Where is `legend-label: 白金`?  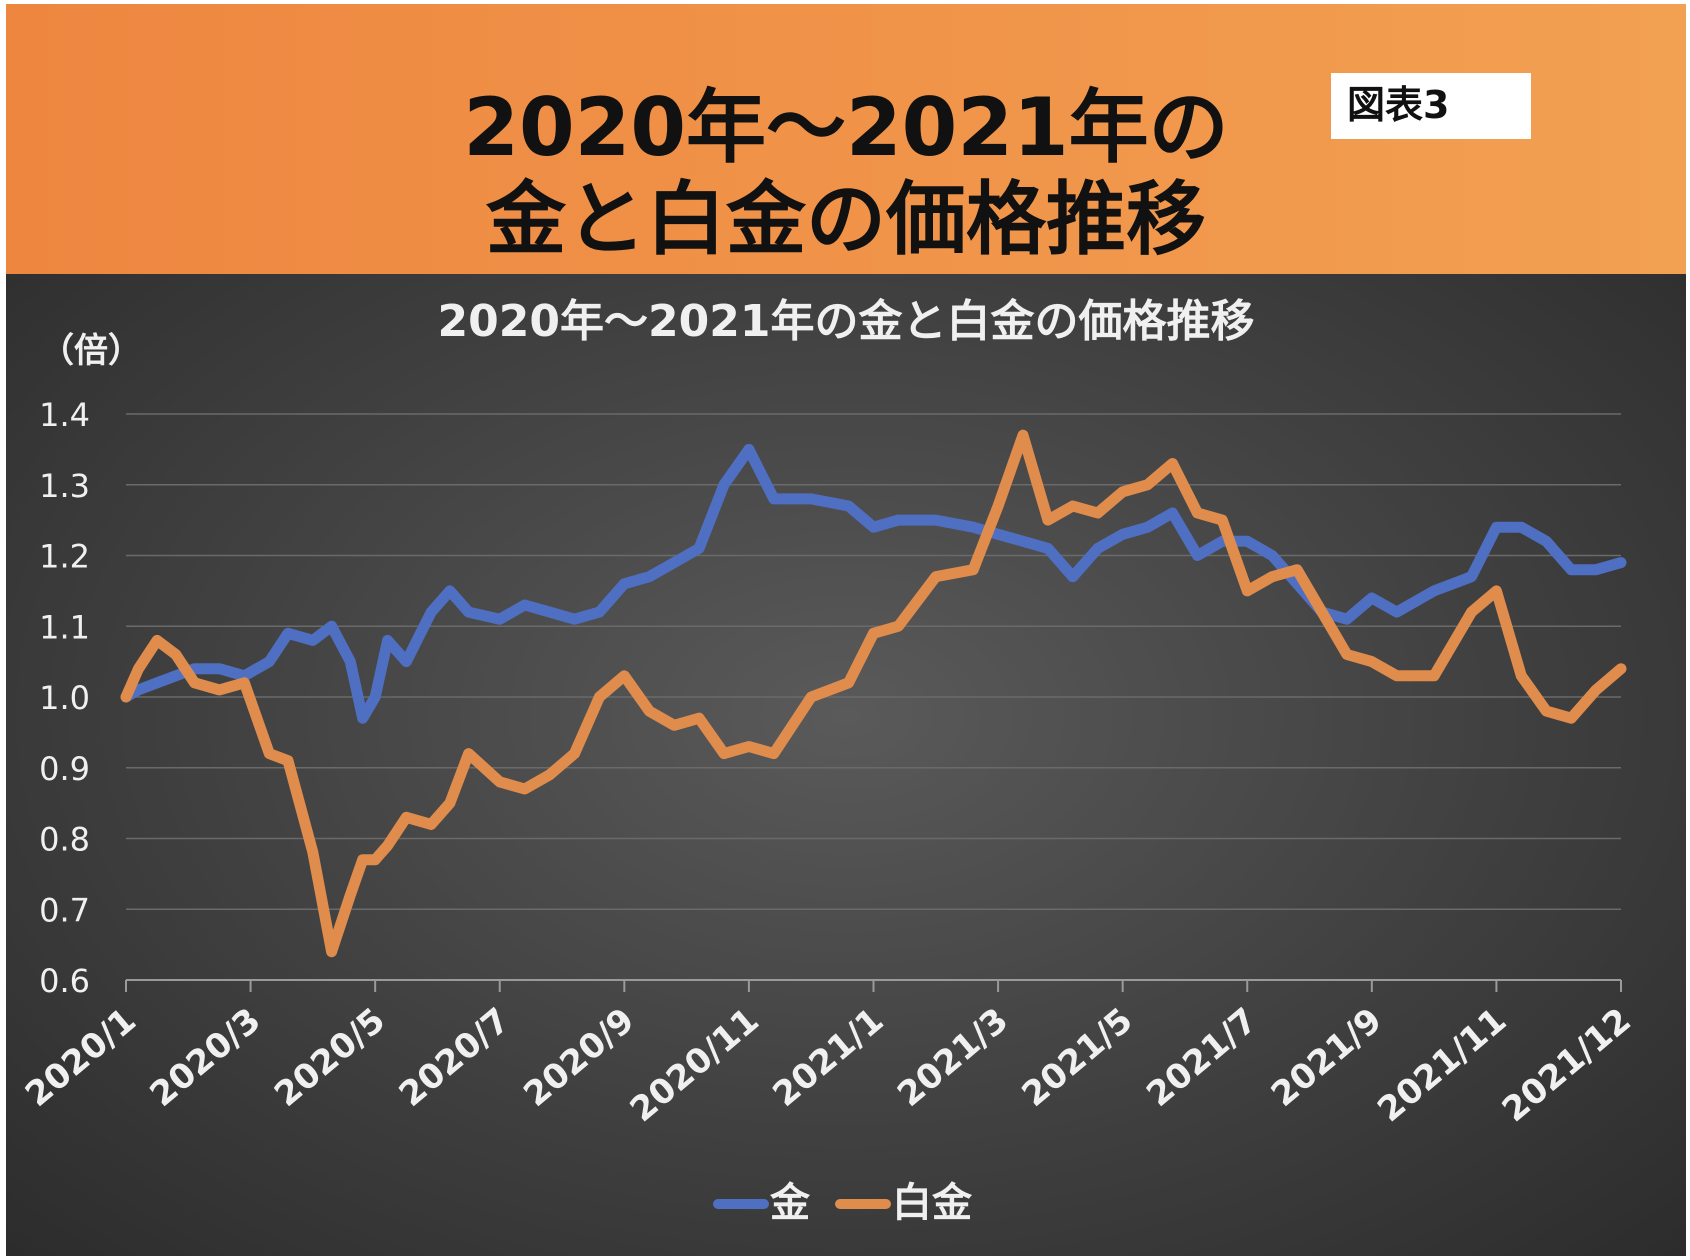
legend-label: 白金 is located at coordinates (932, 1203).